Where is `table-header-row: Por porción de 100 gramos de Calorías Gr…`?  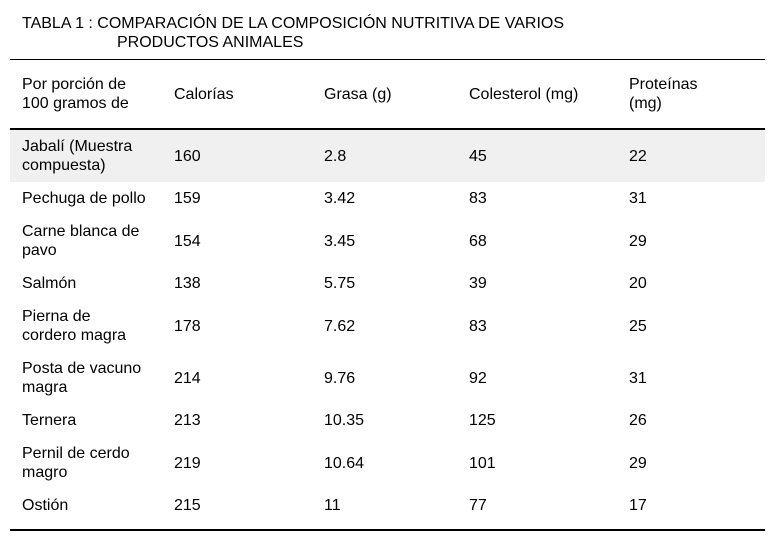 table-header-row: Por porción de 100 gramos de Calorías Gr… is located at coordinates (387, 95).